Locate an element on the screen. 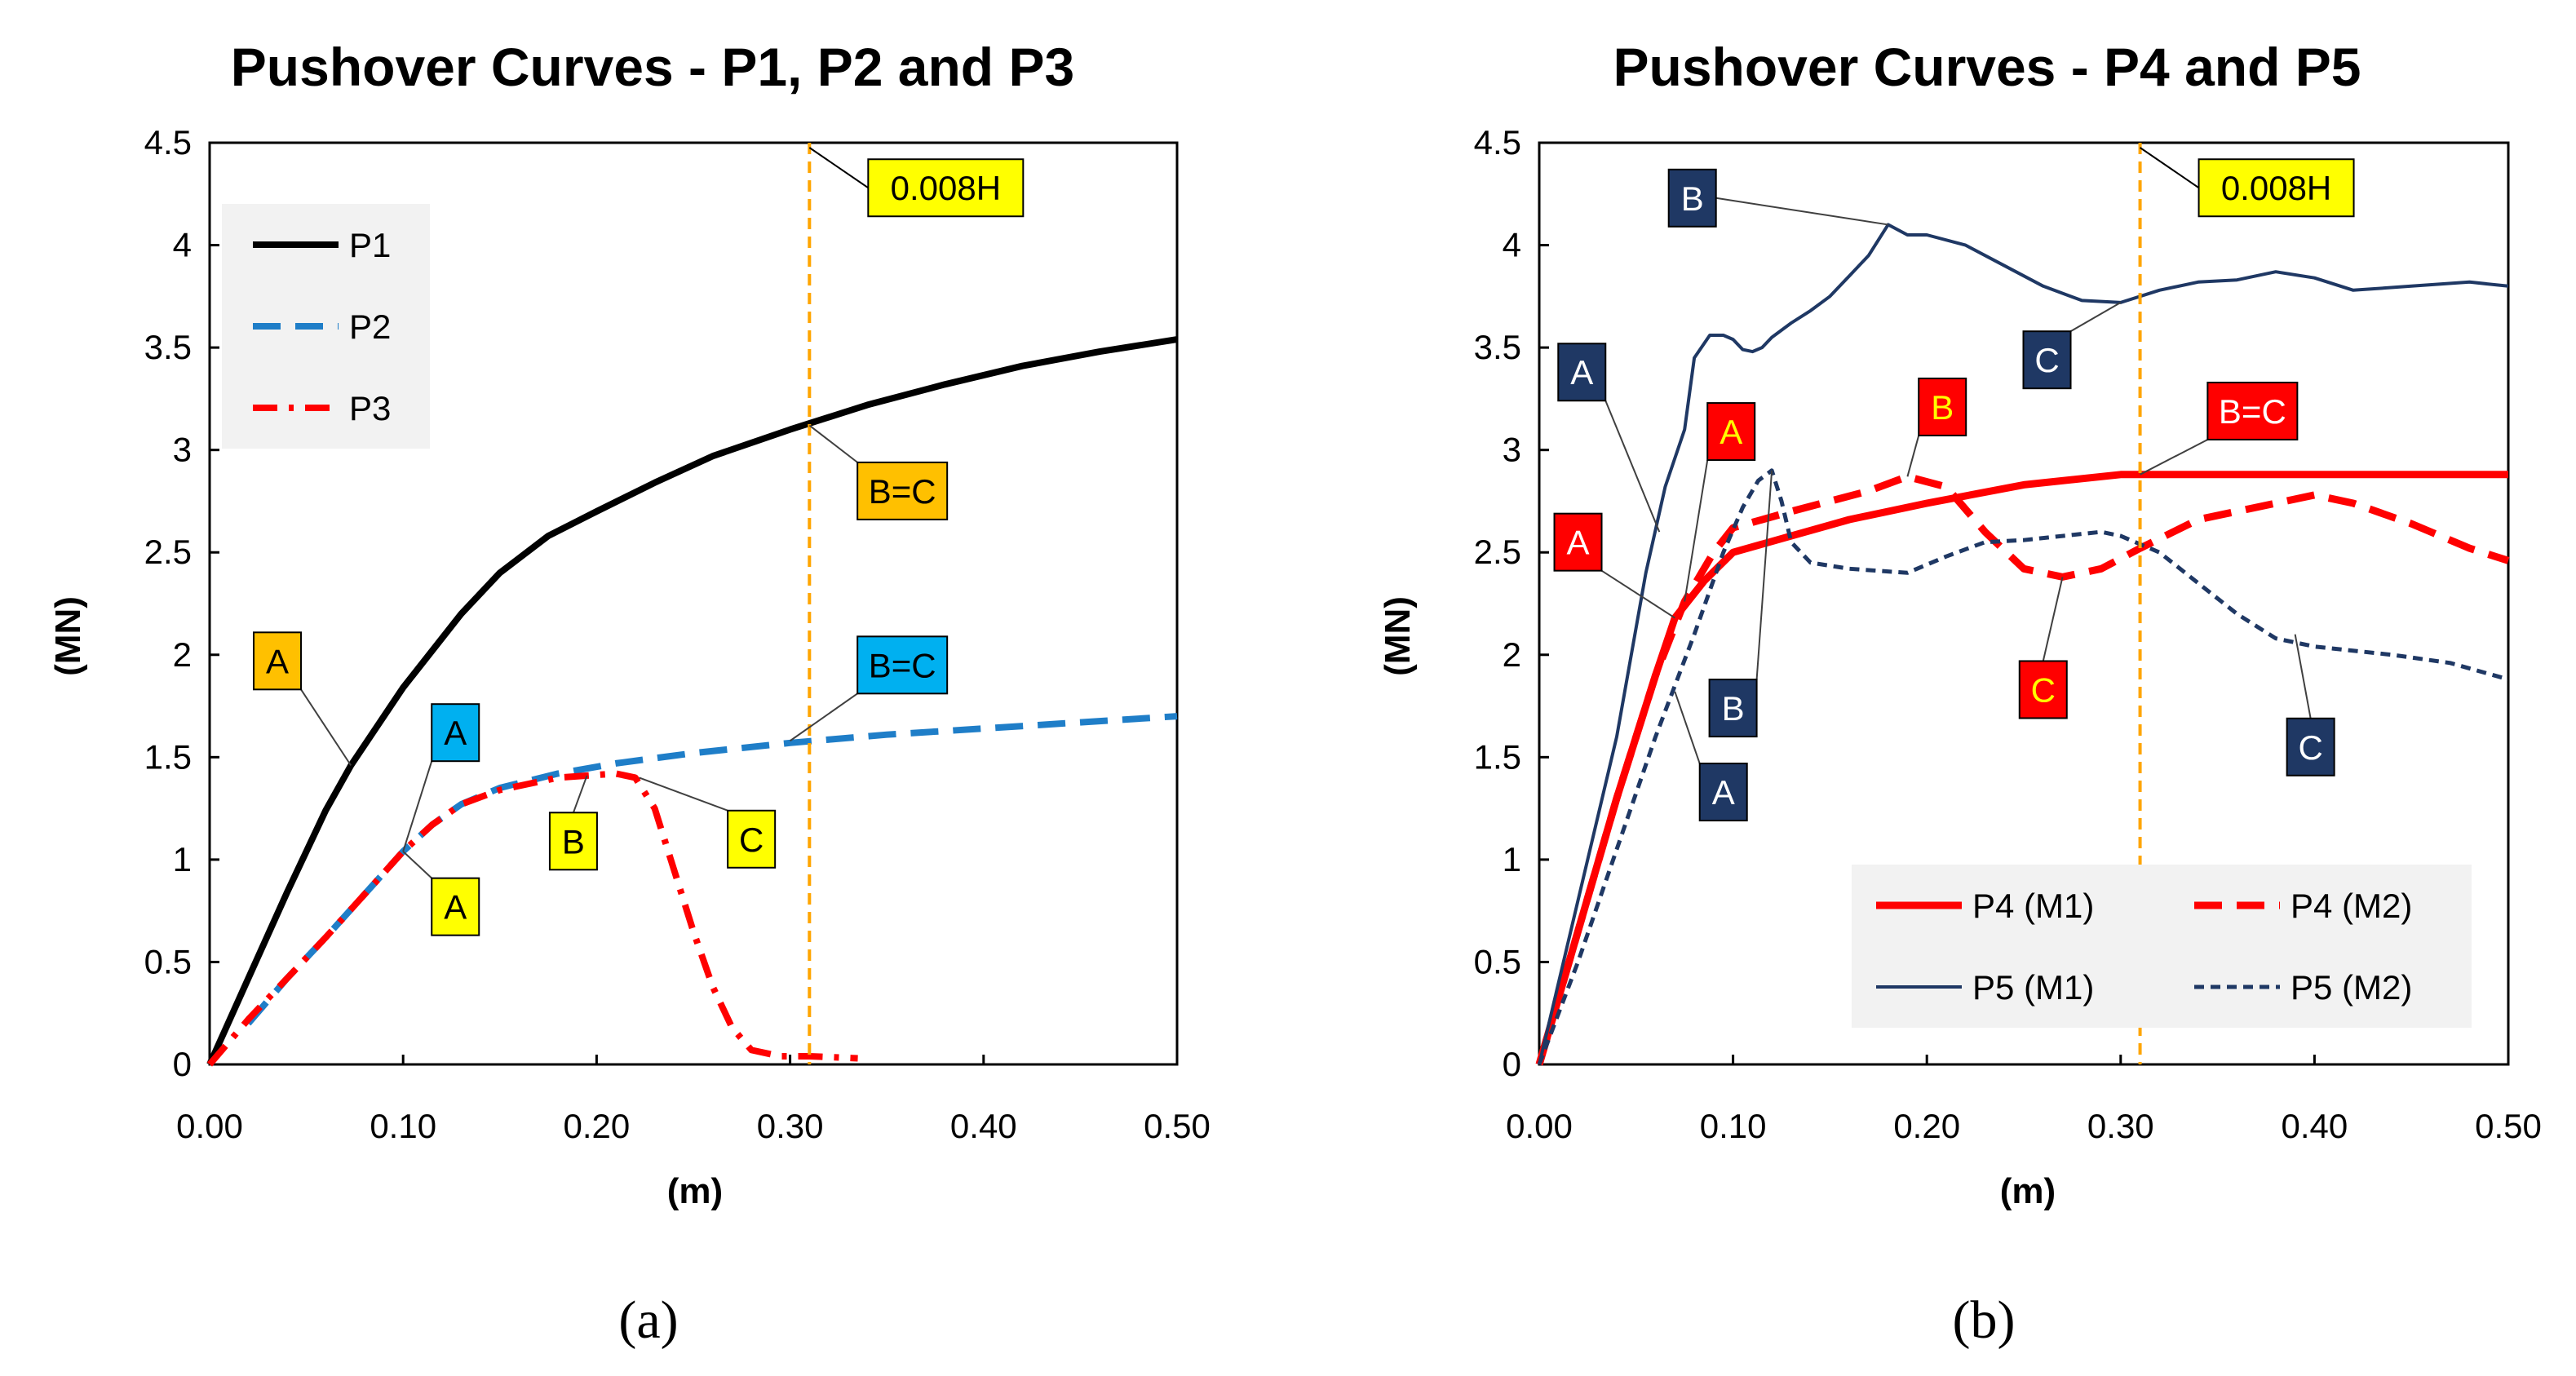  reference-label-b: 0.008H is located at coordinates (2276, 188).